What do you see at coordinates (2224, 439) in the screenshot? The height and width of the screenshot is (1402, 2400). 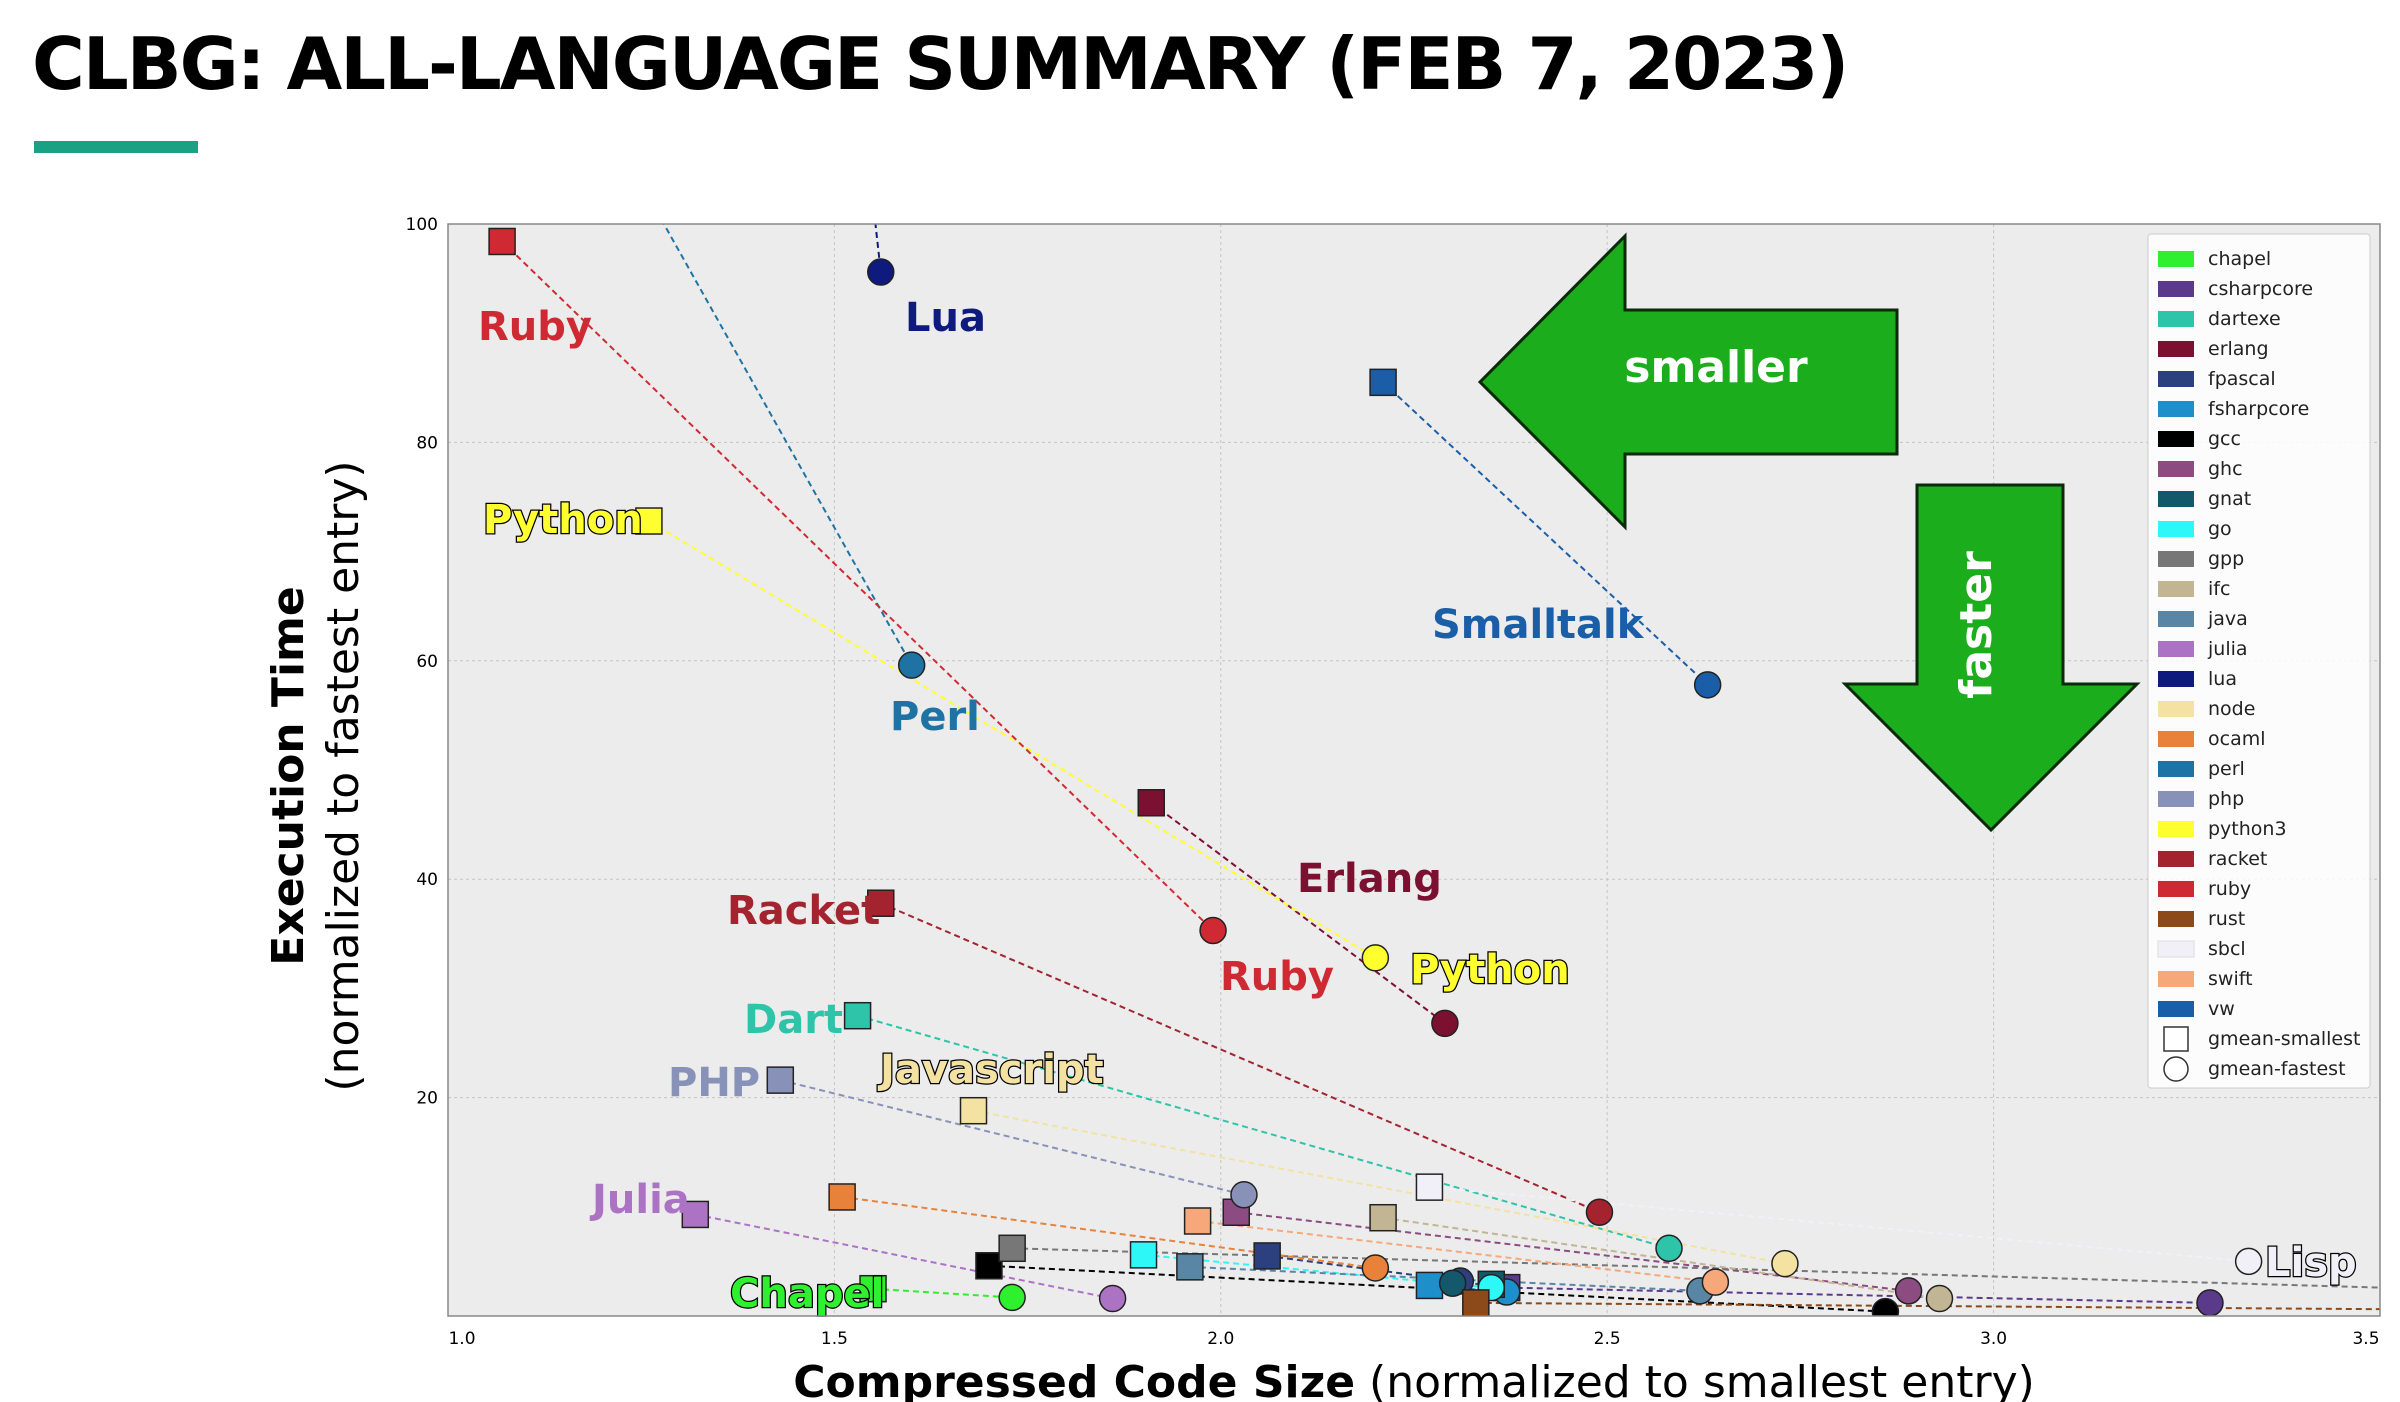 I see `legend-label-gcc: gcc` at bounding box center [2224, 439].